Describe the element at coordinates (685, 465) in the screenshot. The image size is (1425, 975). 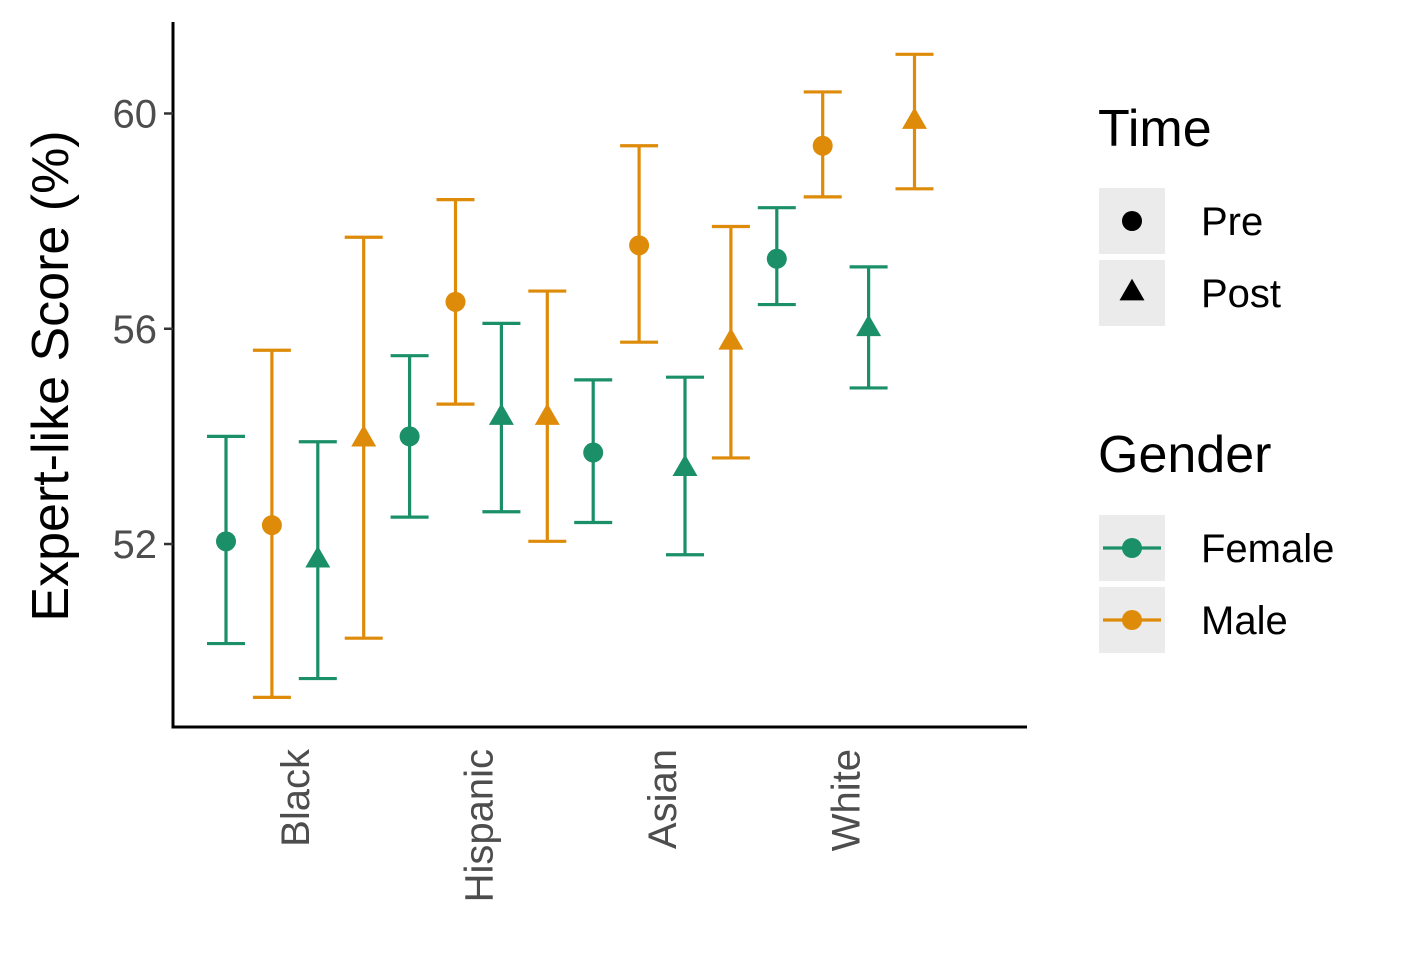
I see `point-asian-female-post` at that location.